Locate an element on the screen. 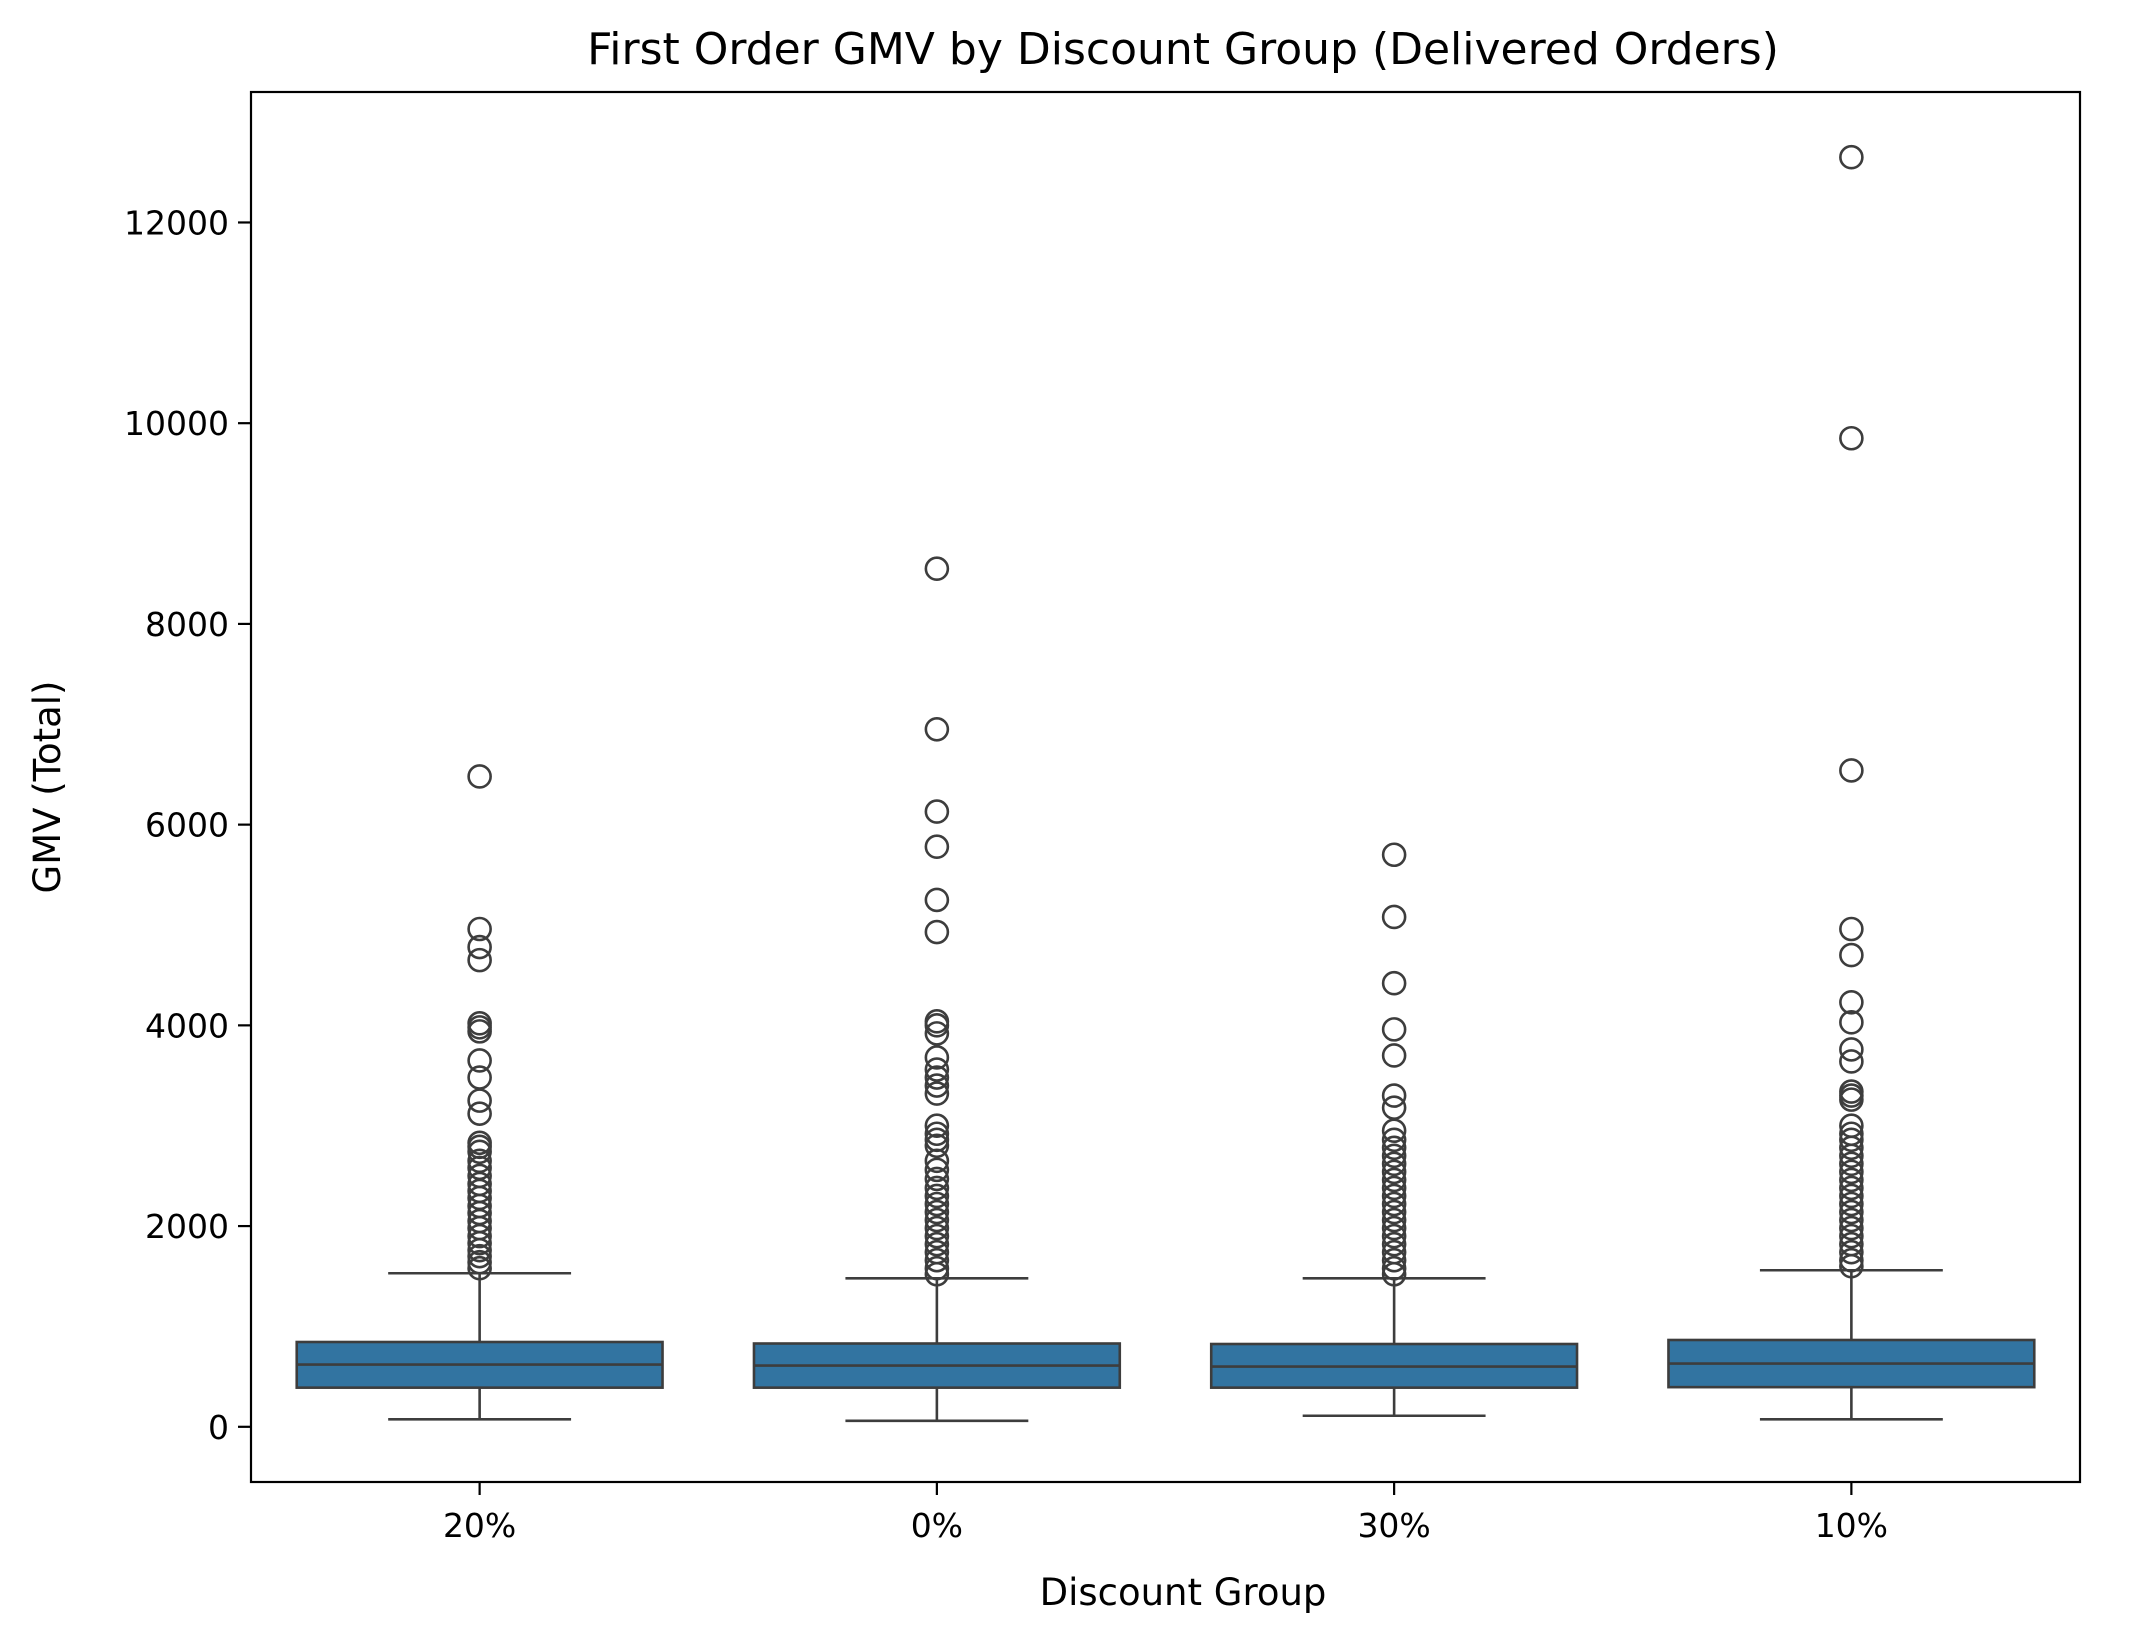 This screenshot has height=1638, width=2140. box-30pct-group is located at coordinates (1394, 1130).